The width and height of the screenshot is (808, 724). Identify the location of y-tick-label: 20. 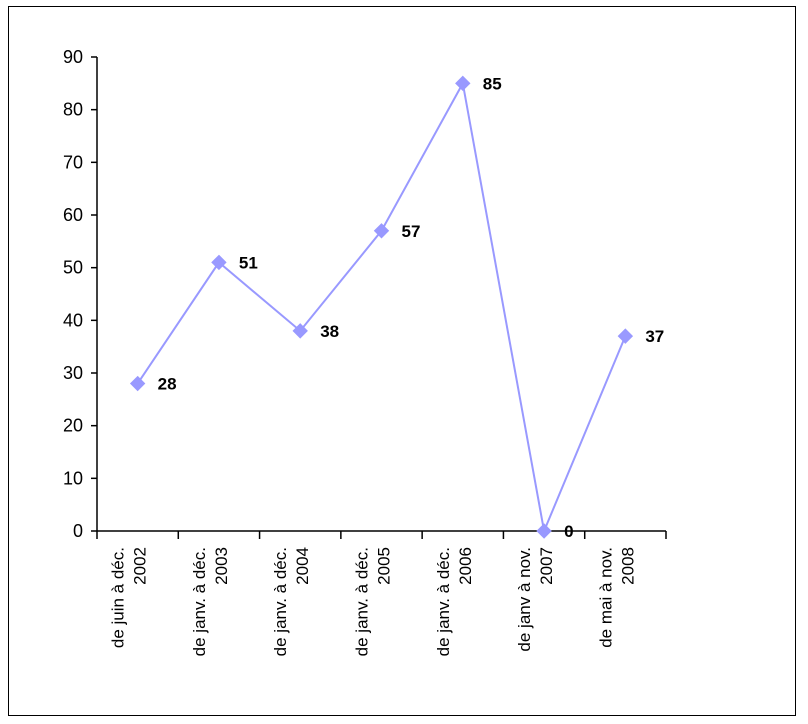
(73, 426).